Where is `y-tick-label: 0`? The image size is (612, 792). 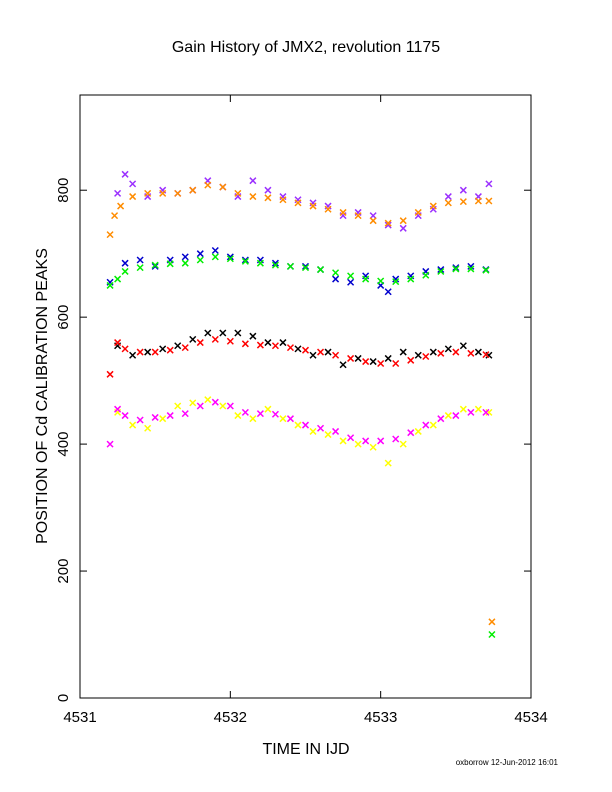
y-tick-label: 0 is located at coordinates (63, 698).